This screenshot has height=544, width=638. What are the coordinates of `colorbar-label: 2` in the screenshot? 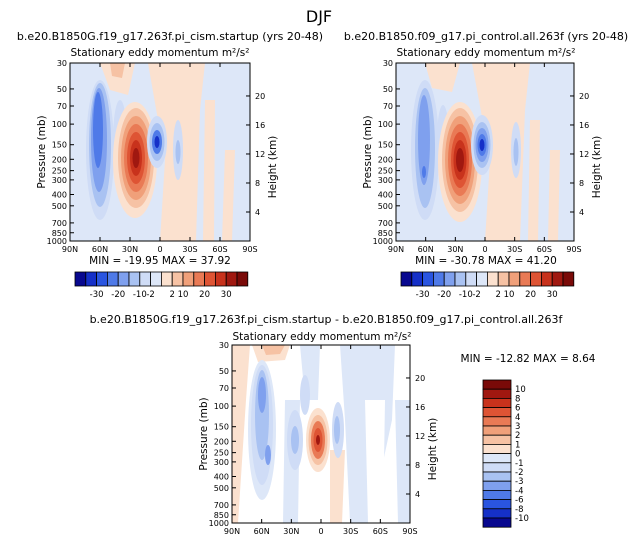 It's located at (497, 295).